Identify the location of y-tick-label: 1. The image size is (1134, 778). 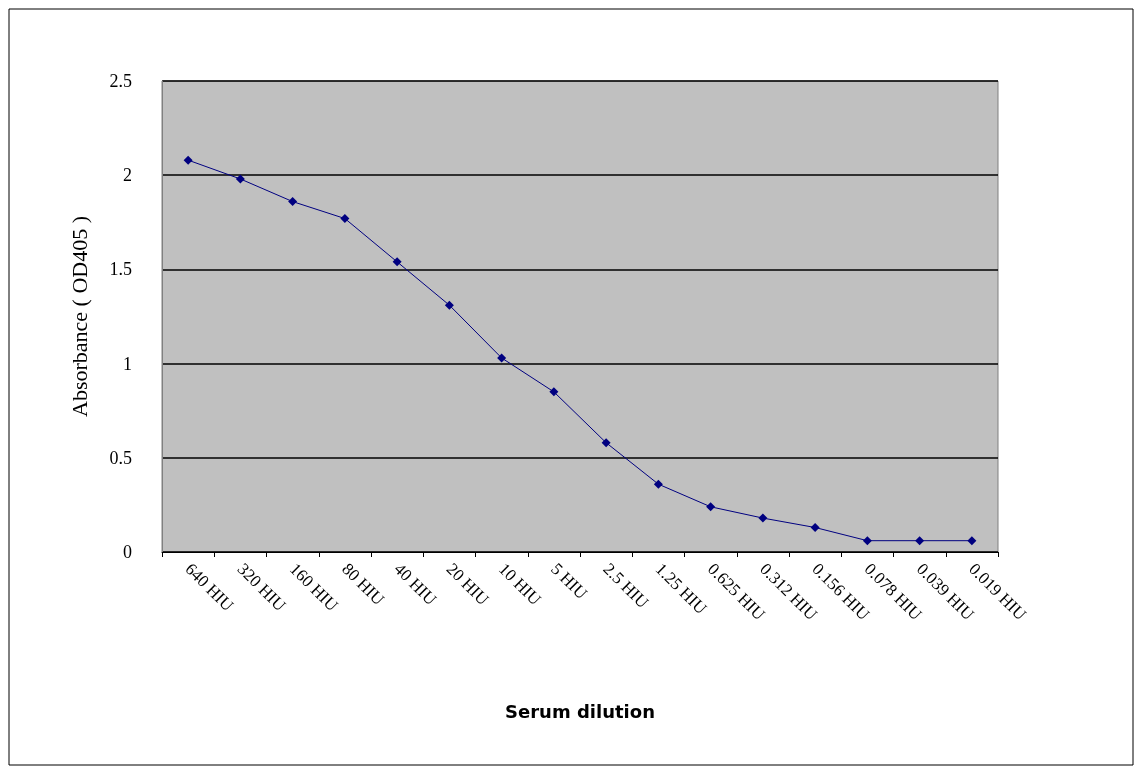
(127, 363).